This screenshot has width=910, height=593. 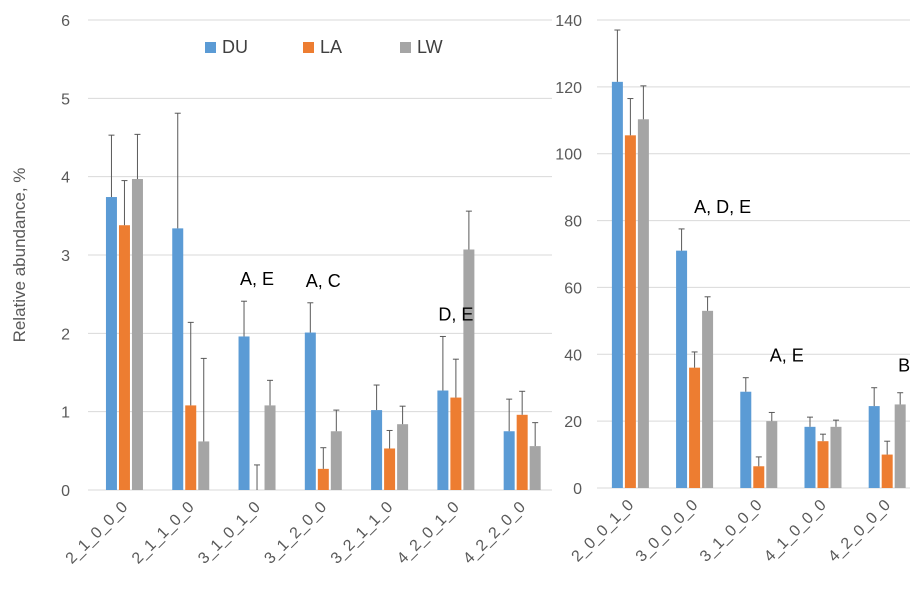 What do you see at coordinates (667, 531) in the screenshot?
I see `x-tick-label: 3_0_0_0_0` at bounding box center [667, 531].